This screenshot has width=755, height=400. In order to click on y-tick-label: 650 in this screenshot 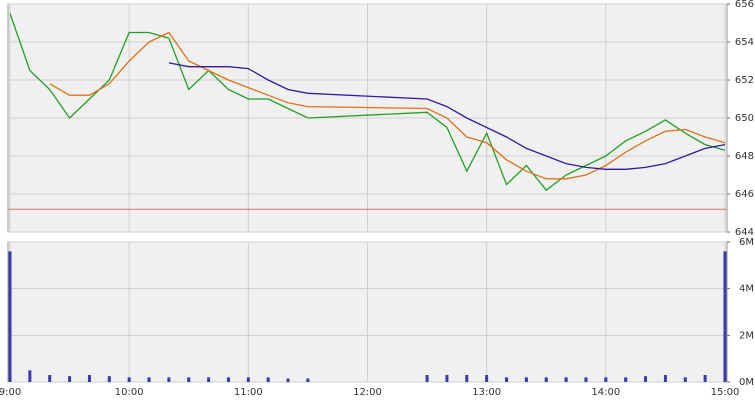, I will do `click(744, 118)`.